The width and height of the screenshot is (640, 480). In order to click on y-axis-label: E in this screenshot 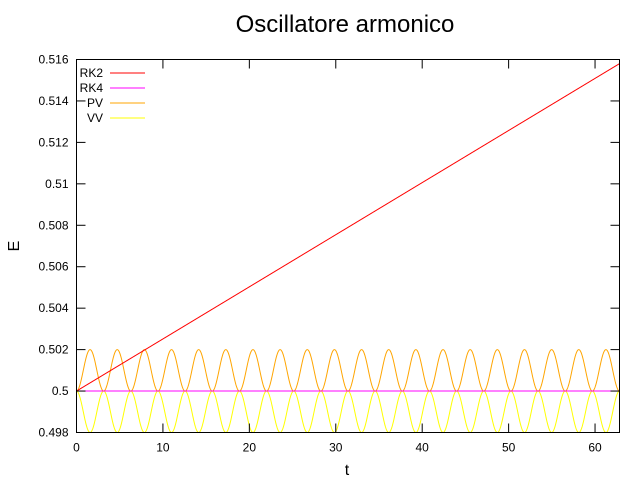, I will do `click(14, 246)`.